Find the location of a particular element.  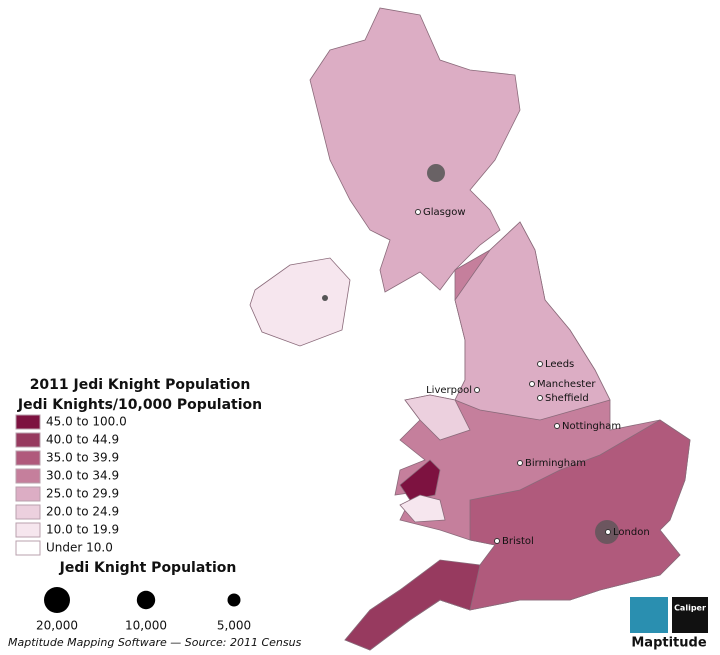

legend-label: 25.0 to 29.9 is located at coordinates (82, 494).